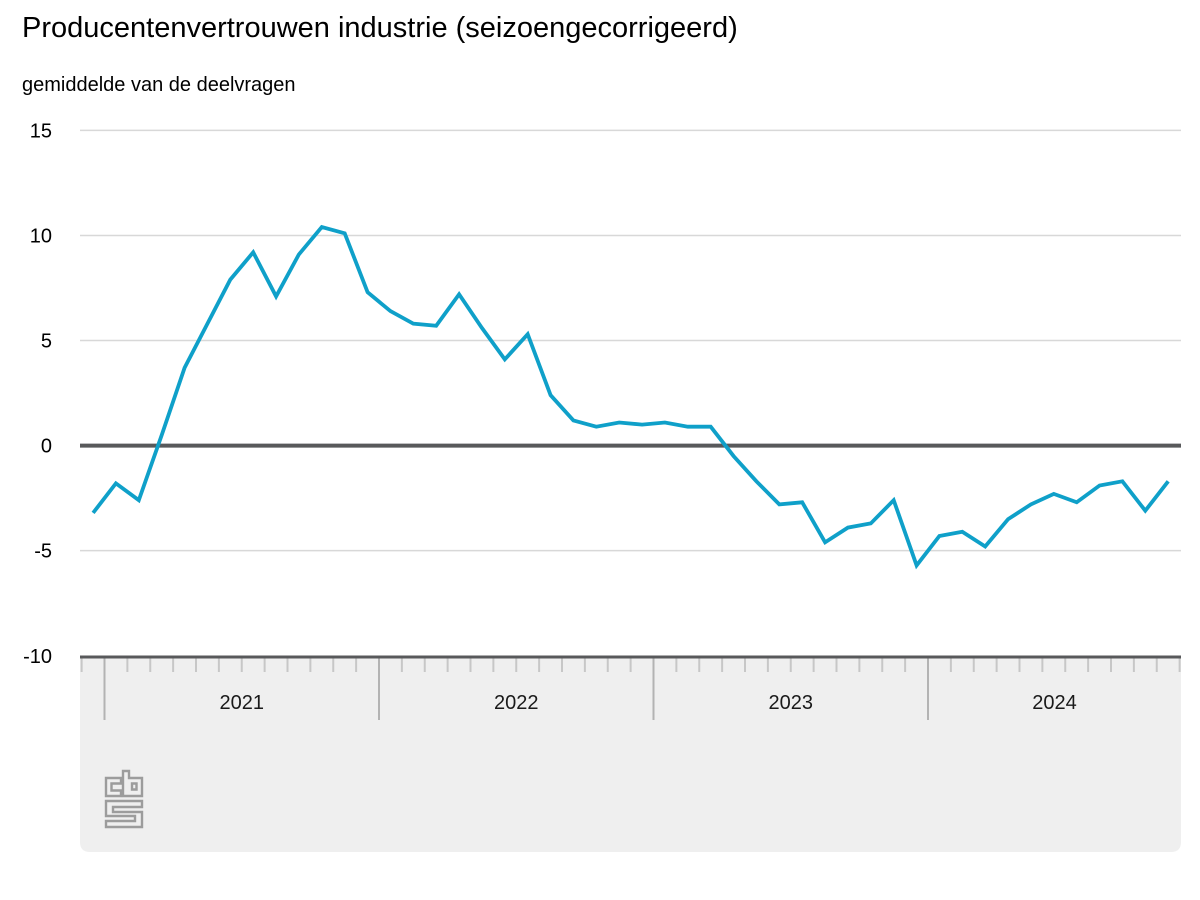 This screenshot has height=900, width=1200. I want to click on cbs-logo, so click(124, 799).